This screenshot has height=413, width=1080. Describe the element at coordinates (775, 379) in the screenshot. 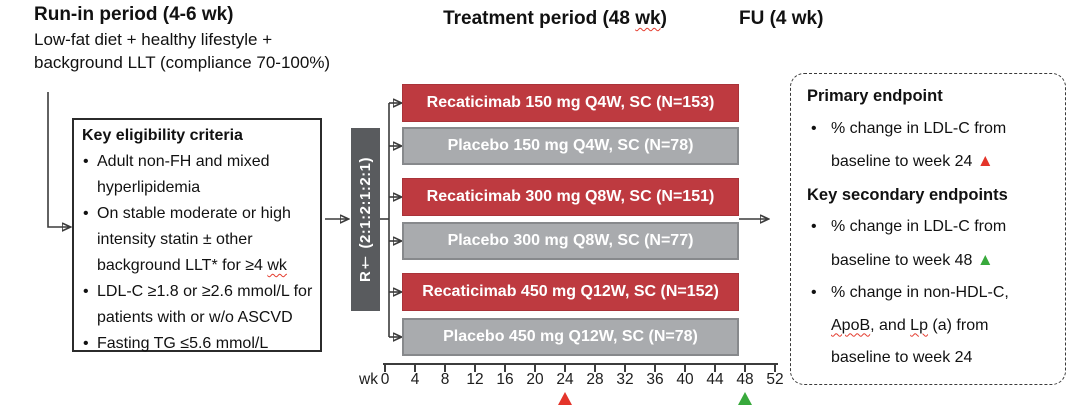

I see `axis-tick-label: 52` at that location.